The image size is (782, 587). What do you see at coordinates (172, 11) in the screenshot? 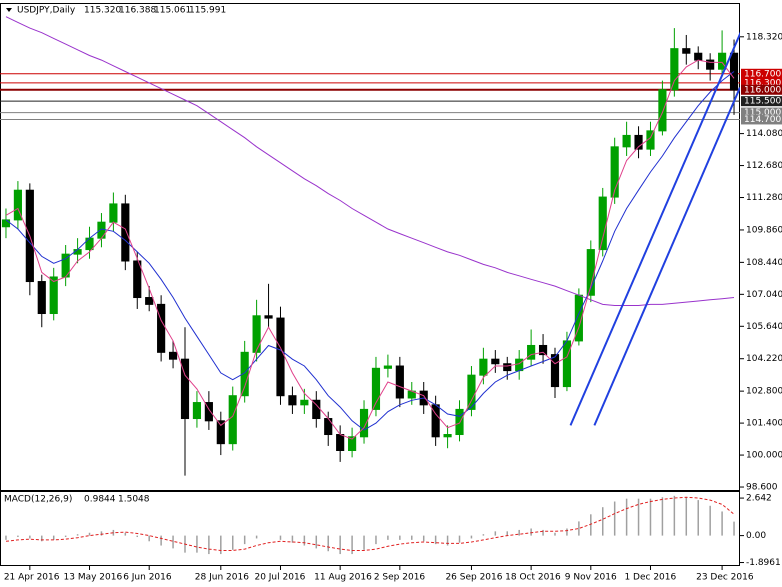
I see `quote-low: 115.061` at bounding box center [172, 11].